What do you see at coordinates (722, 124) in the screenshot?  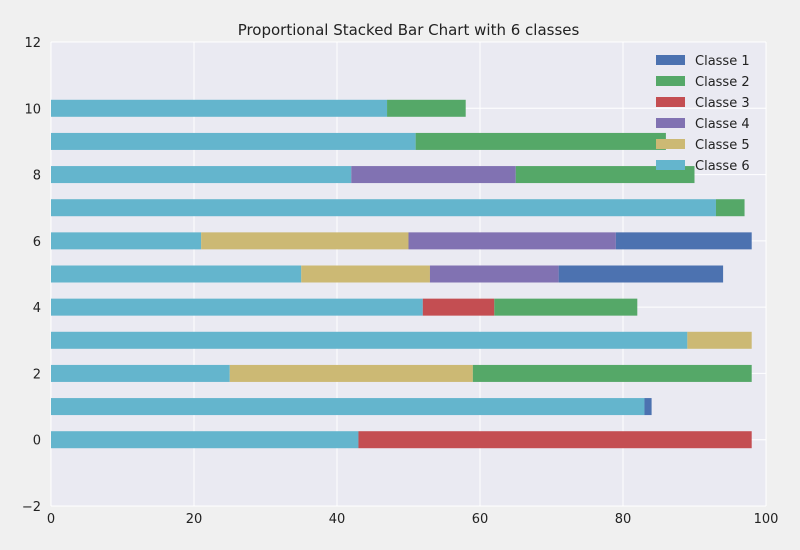 I see `legend-label: Classe 4` at bounding box center [722, 124].